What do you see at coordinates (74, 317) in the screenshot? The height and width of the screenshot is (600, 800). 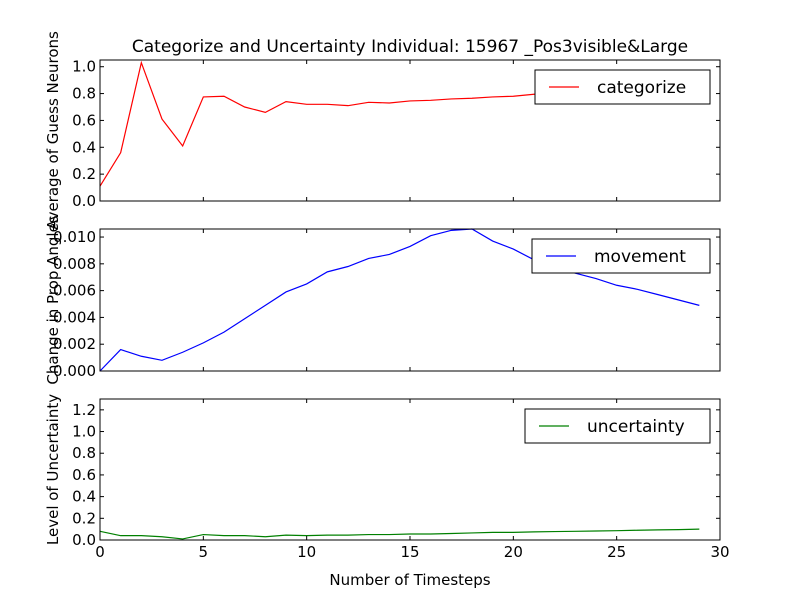 I see `y-tick-label: 0.004` at bounding box center [74, 317].